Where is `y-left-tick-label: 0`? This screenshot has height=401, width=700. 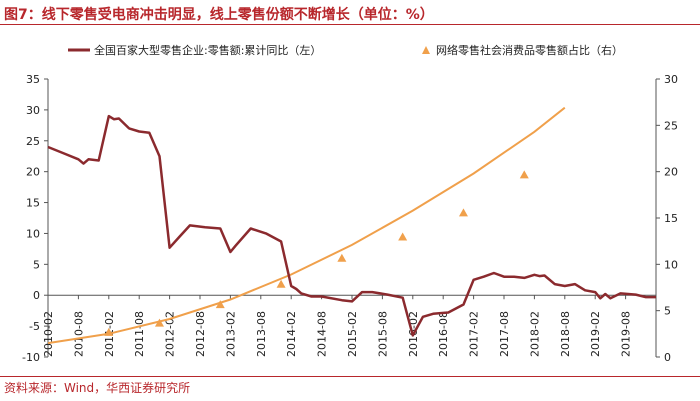
y-left-tick-label: 0 is located at coordinates (36, 295).